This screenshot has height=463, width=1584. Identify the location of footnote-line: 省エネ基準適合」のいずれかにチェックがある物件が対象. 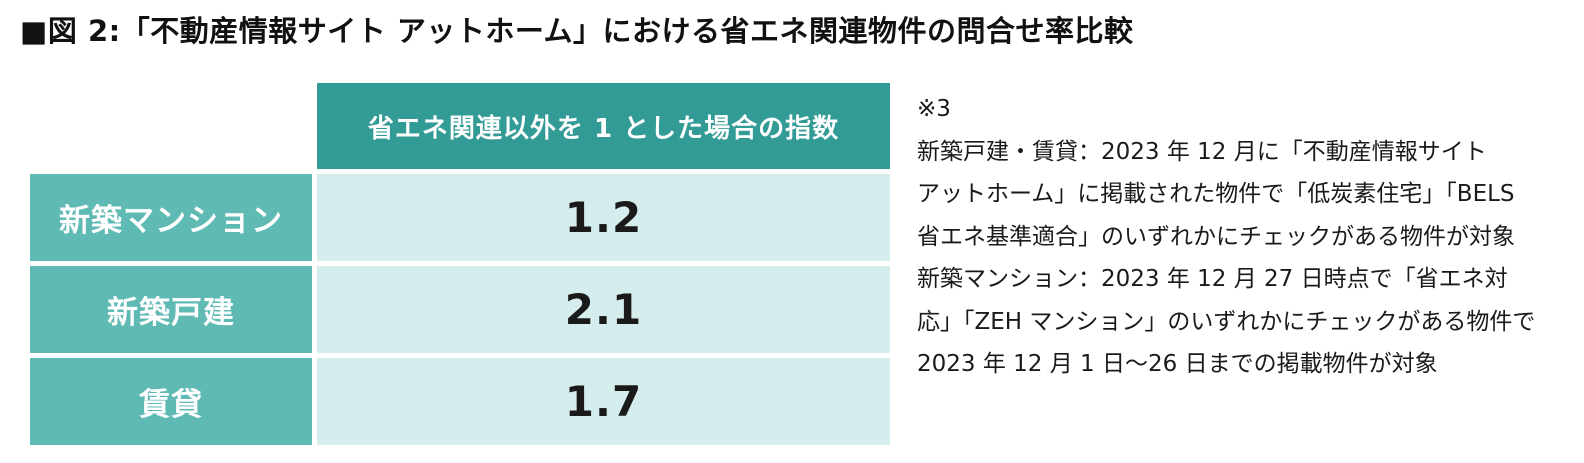
(1216, 236).